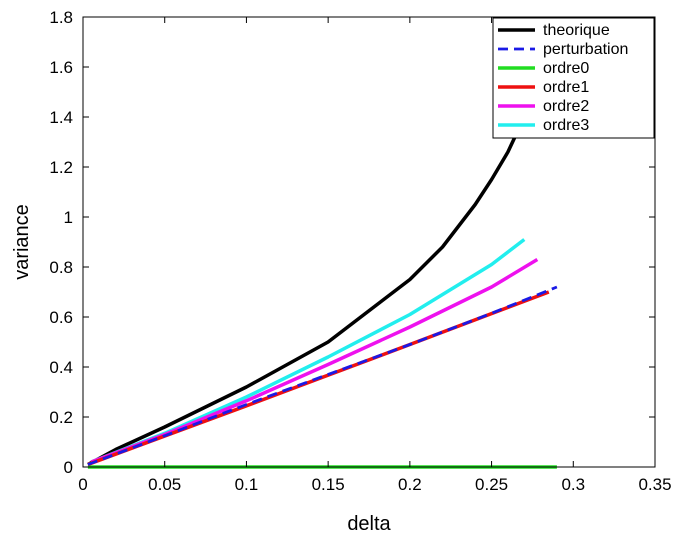  Describe the element at coordinates (82, 484) in the screenshot. I see `x-tick-label: 0` at that location.